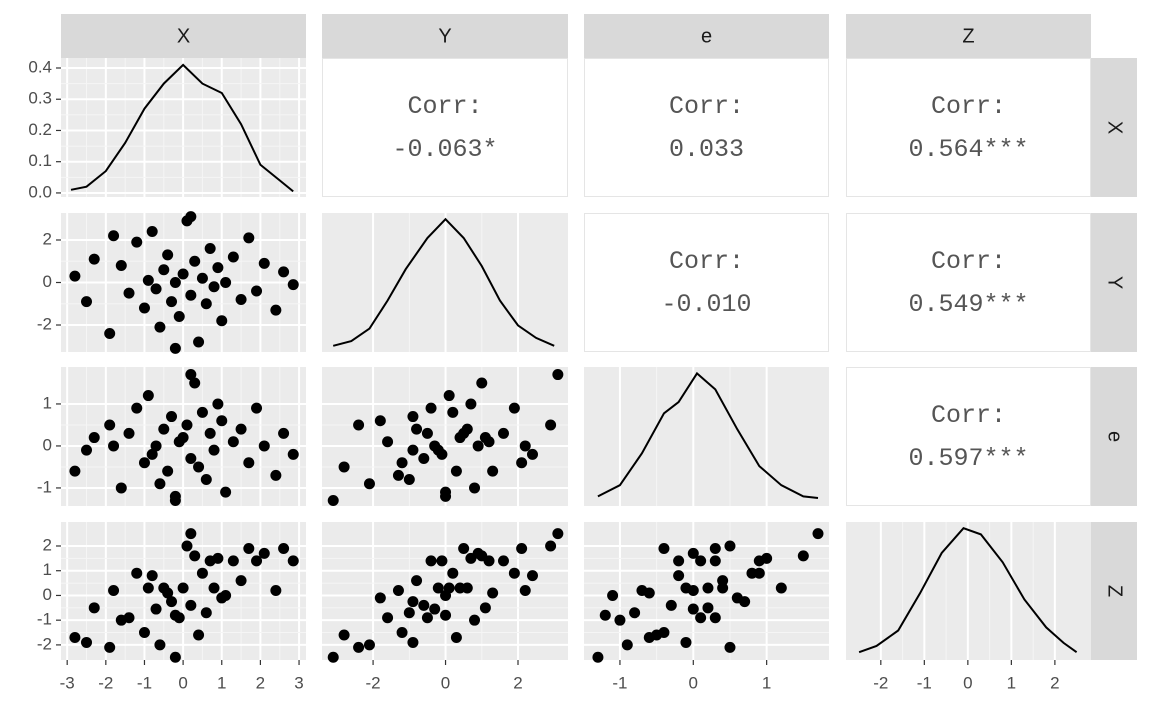 The image size is (1152, 711). Describe the element at coordinates (373, 682) in the screenshot. I see `x-tick-label: -2` at that location.